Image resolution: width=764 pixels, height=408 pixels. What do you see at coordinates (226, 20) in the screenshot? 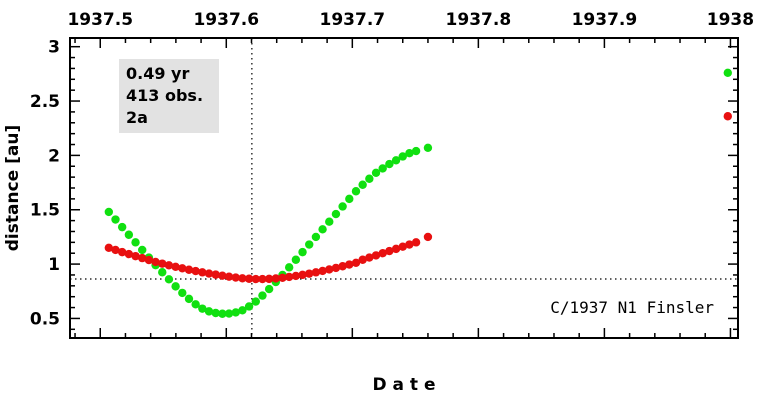
I see `x-tick-label: 1937.6` at bounding box center [226, 20].